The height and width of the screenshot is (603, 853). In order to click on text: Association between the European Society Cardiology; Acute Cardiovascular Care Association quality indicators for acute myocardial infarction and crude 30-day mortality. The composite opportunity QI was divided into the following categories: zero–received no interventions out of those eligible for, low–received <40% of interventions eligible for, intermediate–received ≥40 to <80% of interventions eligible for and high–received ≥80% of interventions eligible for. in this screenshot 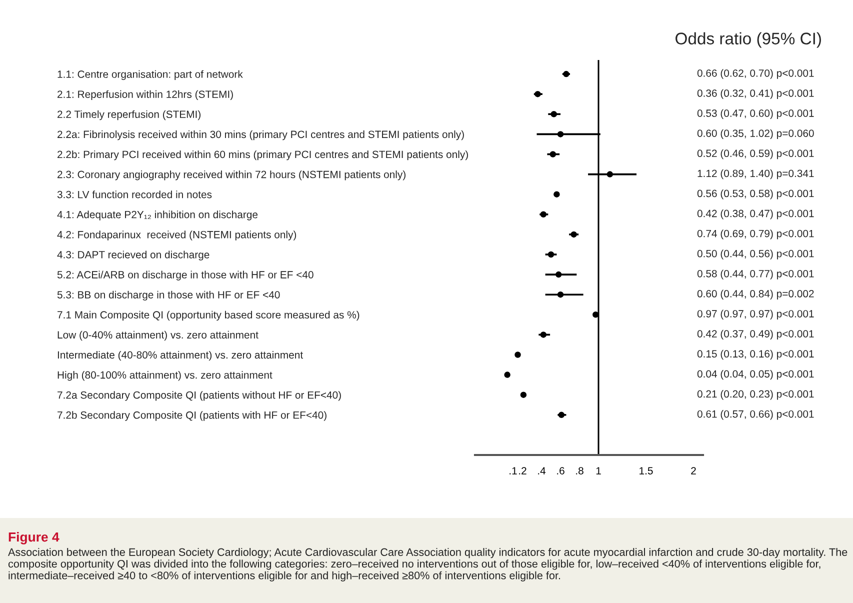, I will do `click(428, 565)`.